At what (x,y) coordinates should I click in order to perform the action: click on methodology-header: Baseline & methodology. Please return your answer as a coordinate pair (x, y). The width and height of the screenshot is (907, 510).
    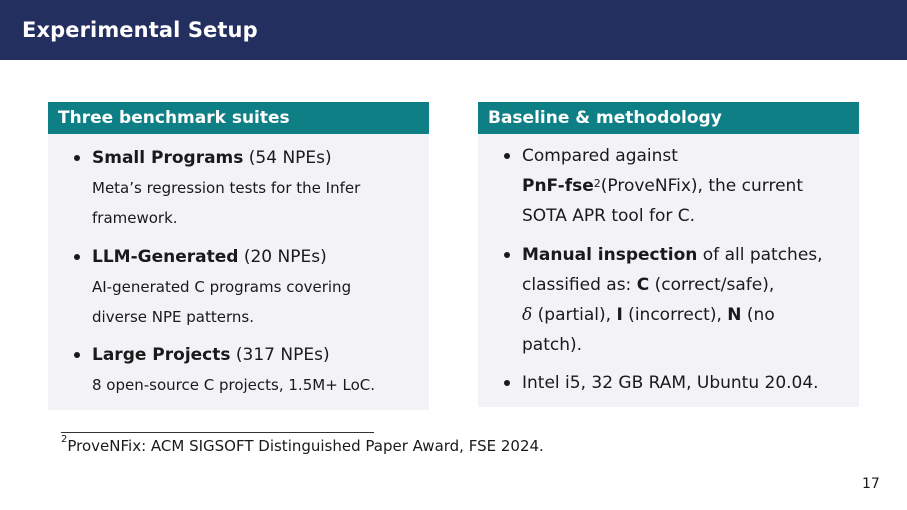
    Looking at the image, I should click on (668, 118).